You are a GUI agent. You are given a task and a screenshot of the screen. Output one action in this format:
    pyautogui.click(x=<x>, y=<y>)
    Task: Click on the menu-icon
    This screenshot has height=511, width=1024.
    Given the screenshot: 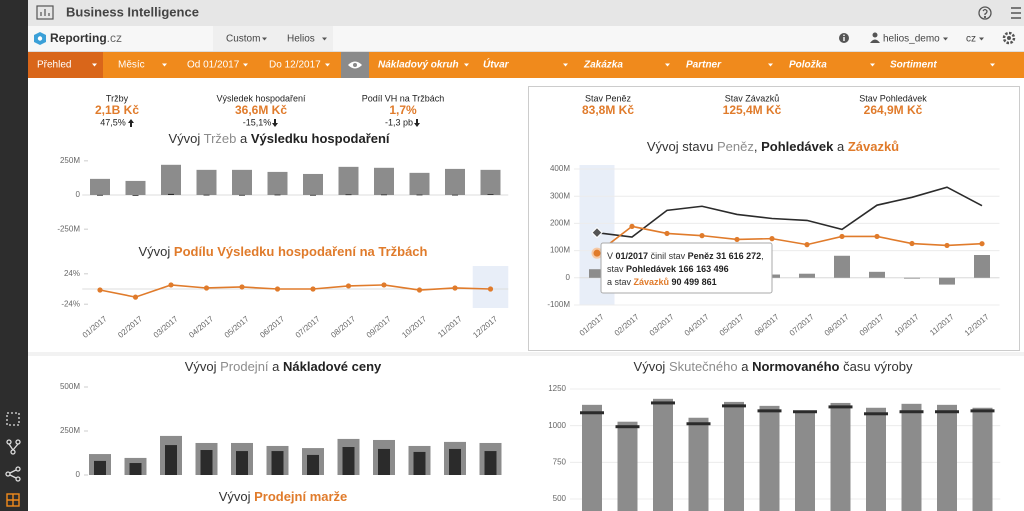 What is the action you would take?
    pyautogui.click(x=1016, y=13)
    